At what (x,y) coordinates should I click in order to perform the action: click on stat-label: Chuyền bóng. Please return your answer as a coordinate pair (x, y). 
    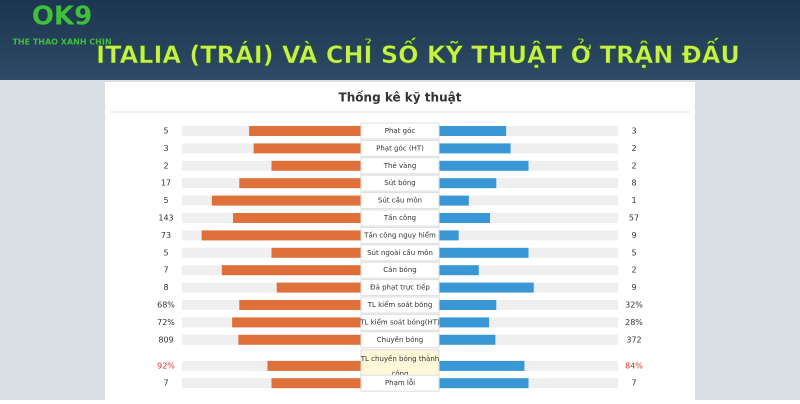
    Looking at the image, I should click on (400, 340).